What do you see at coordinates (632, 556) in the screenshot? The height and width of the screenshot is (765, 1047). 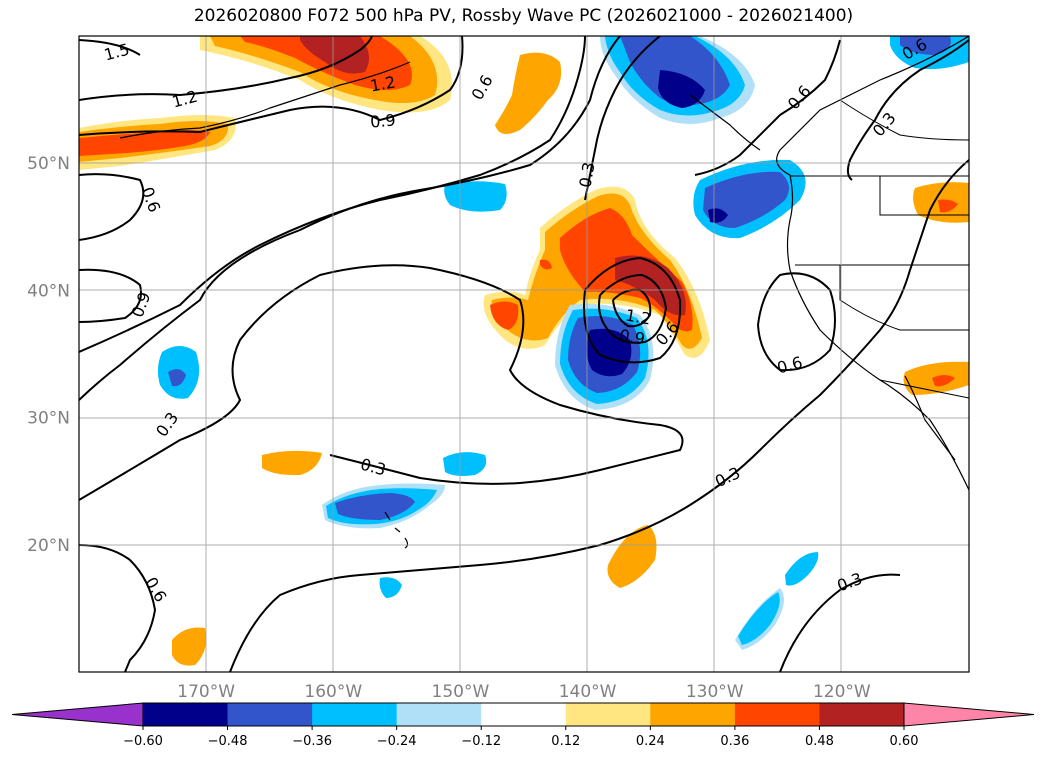 I see `positive-anomaly-south` at bounding box center [632, 556].